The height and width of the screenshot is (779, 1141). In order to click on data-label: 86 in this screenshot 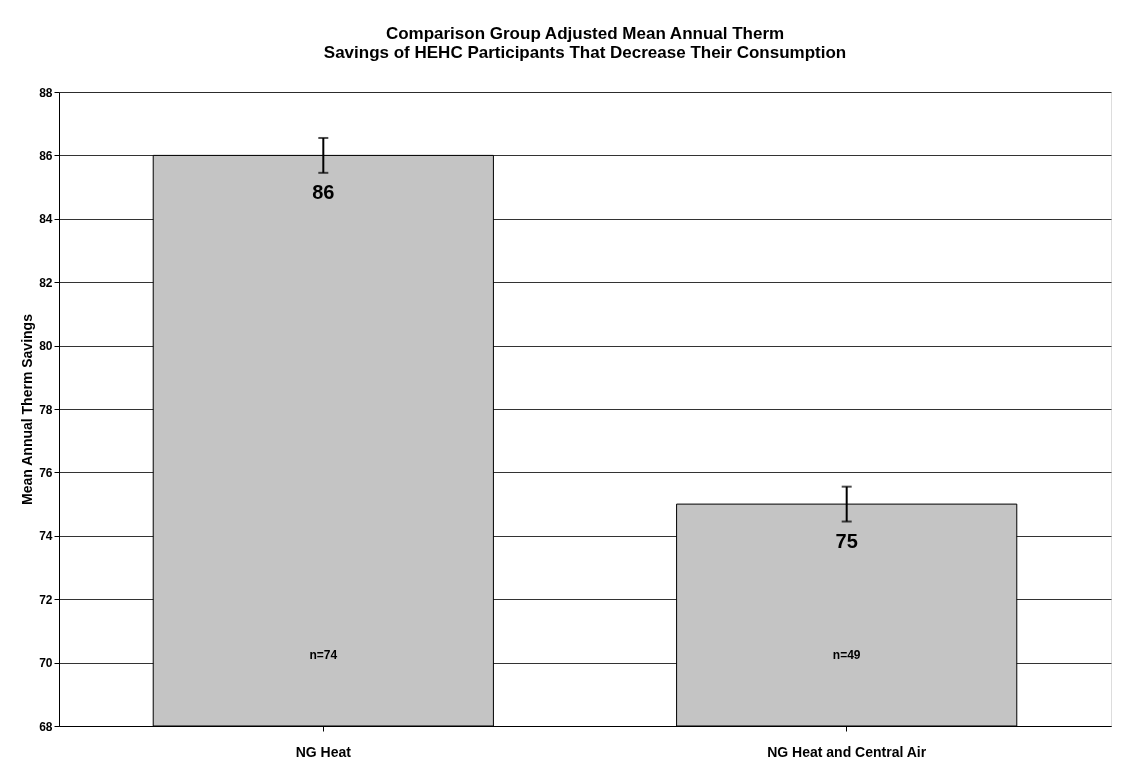, I will do `click(323, 192)`.